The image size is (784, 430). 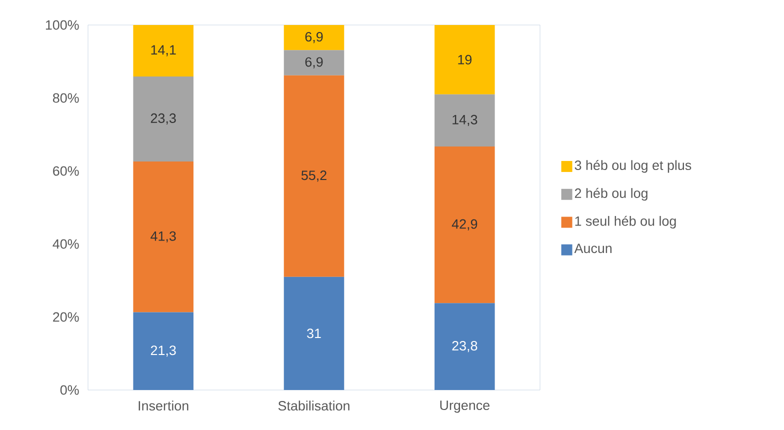 I want to click on y-tick-label: 100%, so click(x=62, y=25).